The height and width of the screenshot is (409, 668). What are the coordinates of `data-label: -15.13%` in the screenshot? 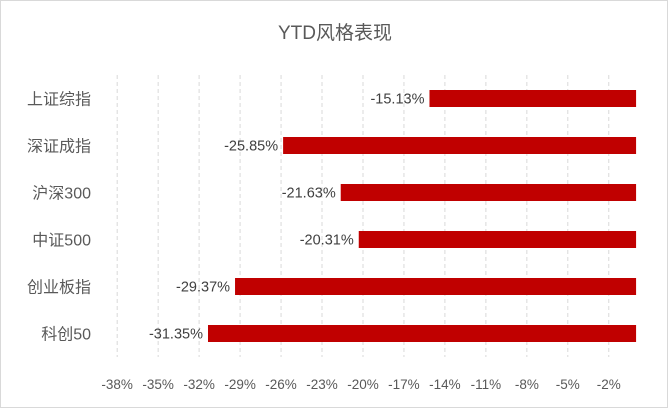 It's located at (397, 100).